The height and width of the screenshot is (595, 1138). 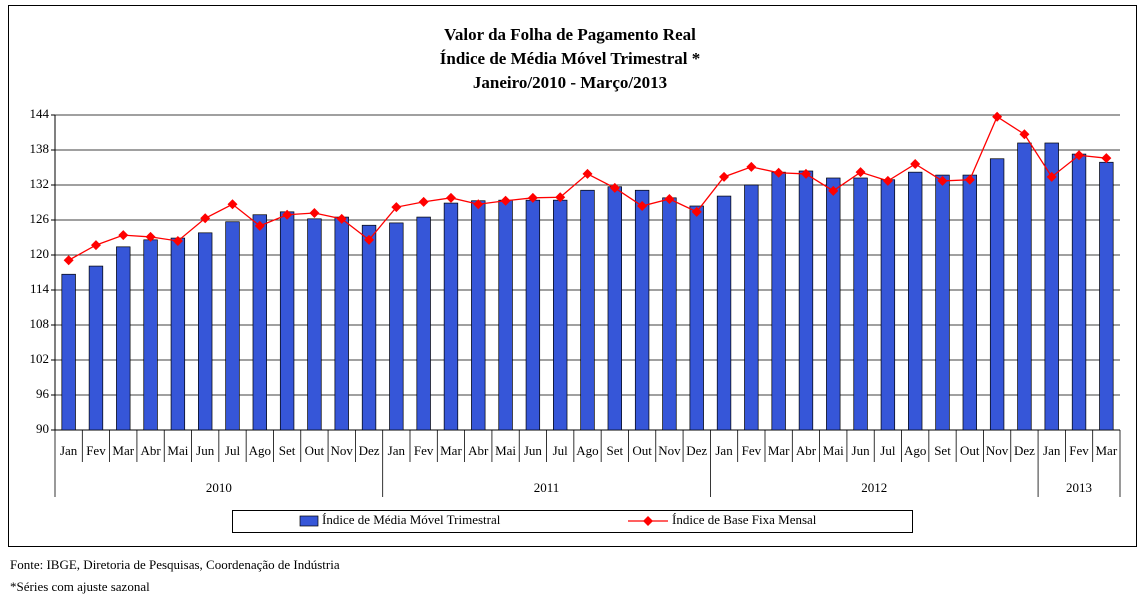 What do you see at coordinates (40, 113) in the screenshot?
I see `y-tick-label: 144` at bounding box center [40, 113].